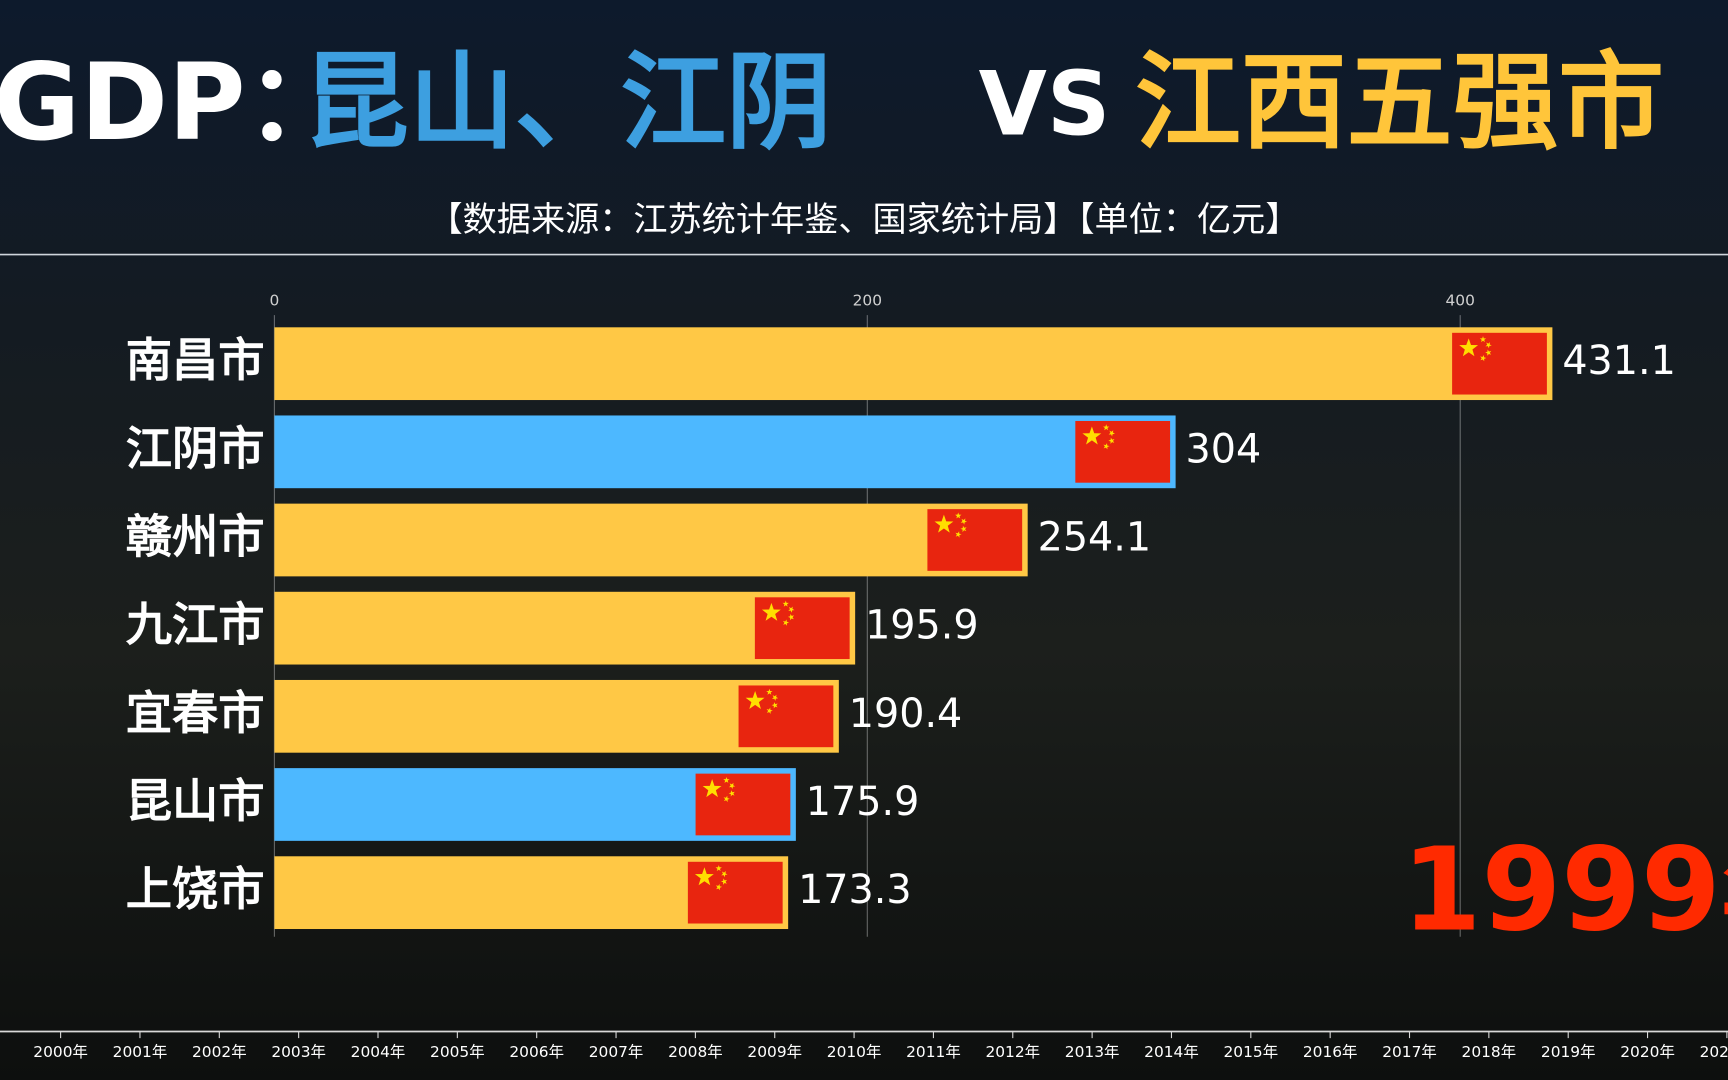 The image size is (1728, 1080). Describe the element at coordinates (906, 714) in the screenshot. I see `value-label: 190.4` at that location.